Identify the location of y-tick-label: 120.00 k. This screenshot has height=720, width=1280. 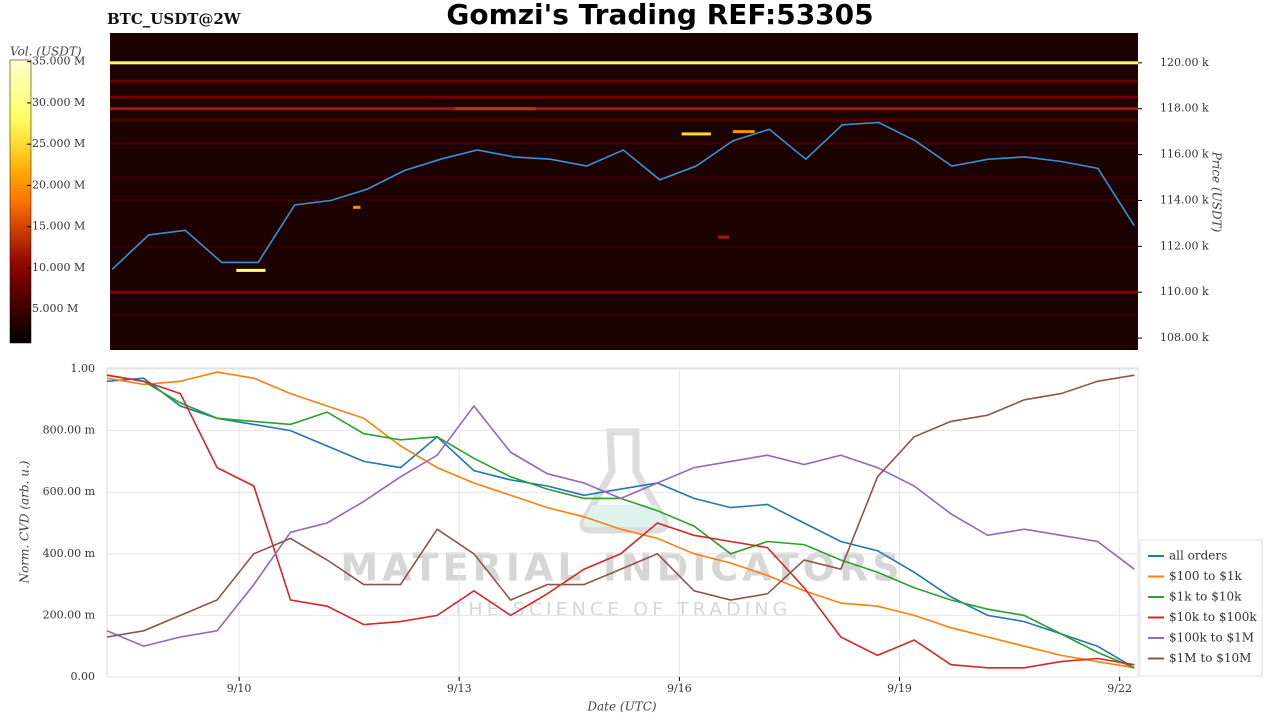
(1184, 62).